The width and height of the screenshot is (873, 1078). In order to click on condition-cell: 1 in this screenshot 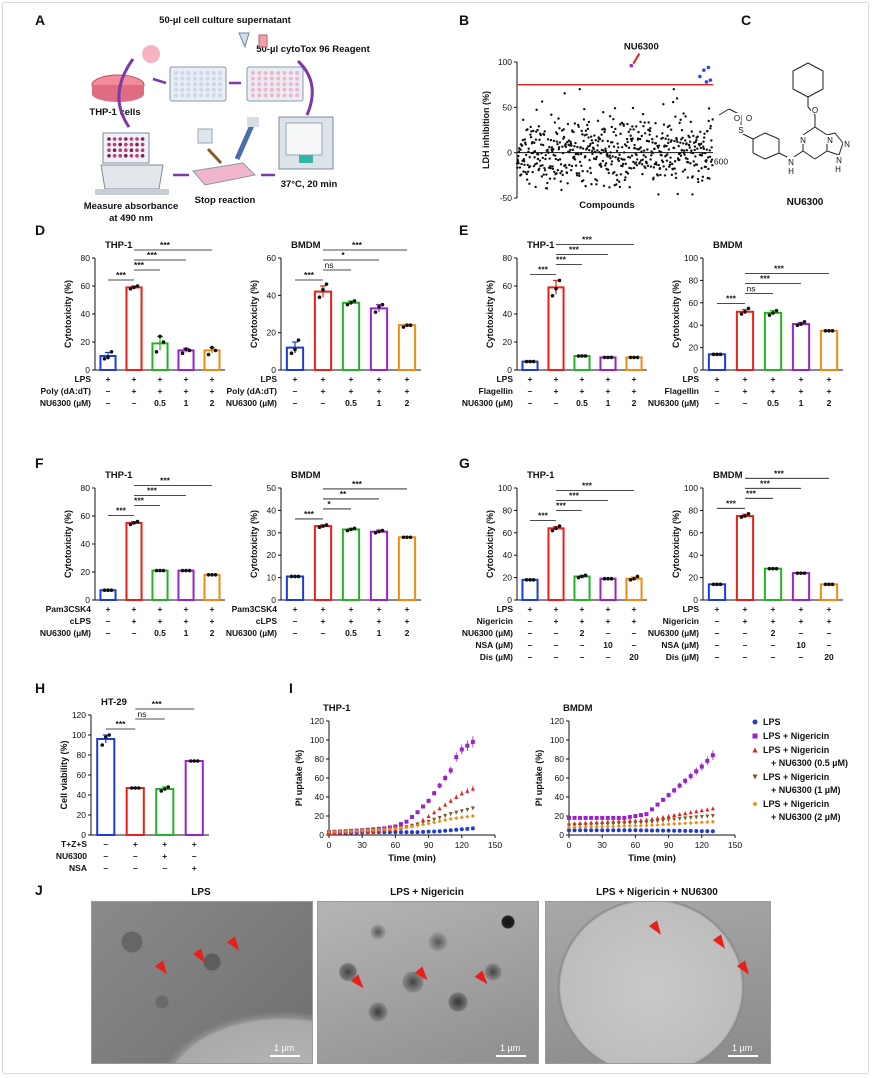, I will do `click(801, 403)`.